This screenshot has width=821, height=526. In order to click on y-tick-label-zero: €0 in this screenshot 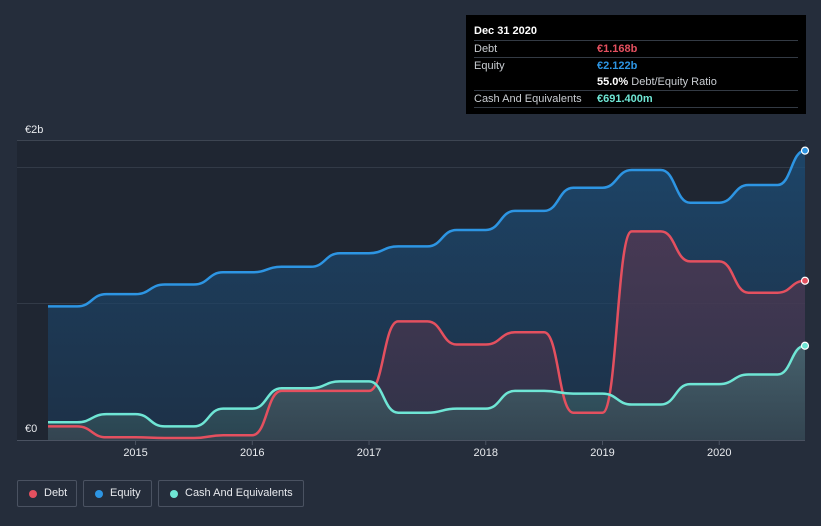, I will do `click(31, 429)`.